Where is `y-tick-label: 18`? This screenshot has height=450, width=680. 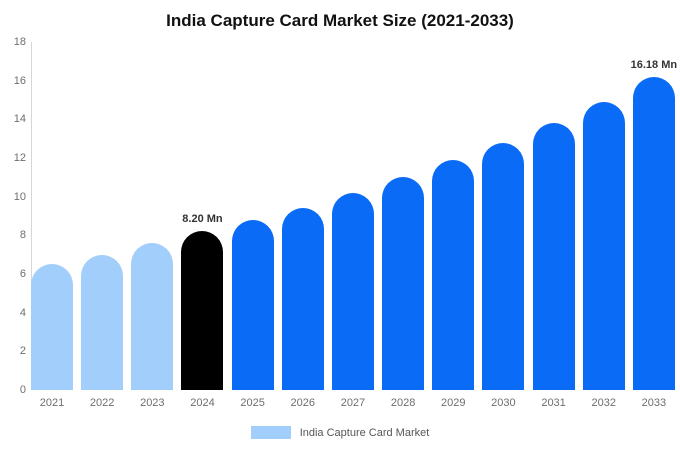 y-tick-label: 18 is located at coordinates (19, 41).